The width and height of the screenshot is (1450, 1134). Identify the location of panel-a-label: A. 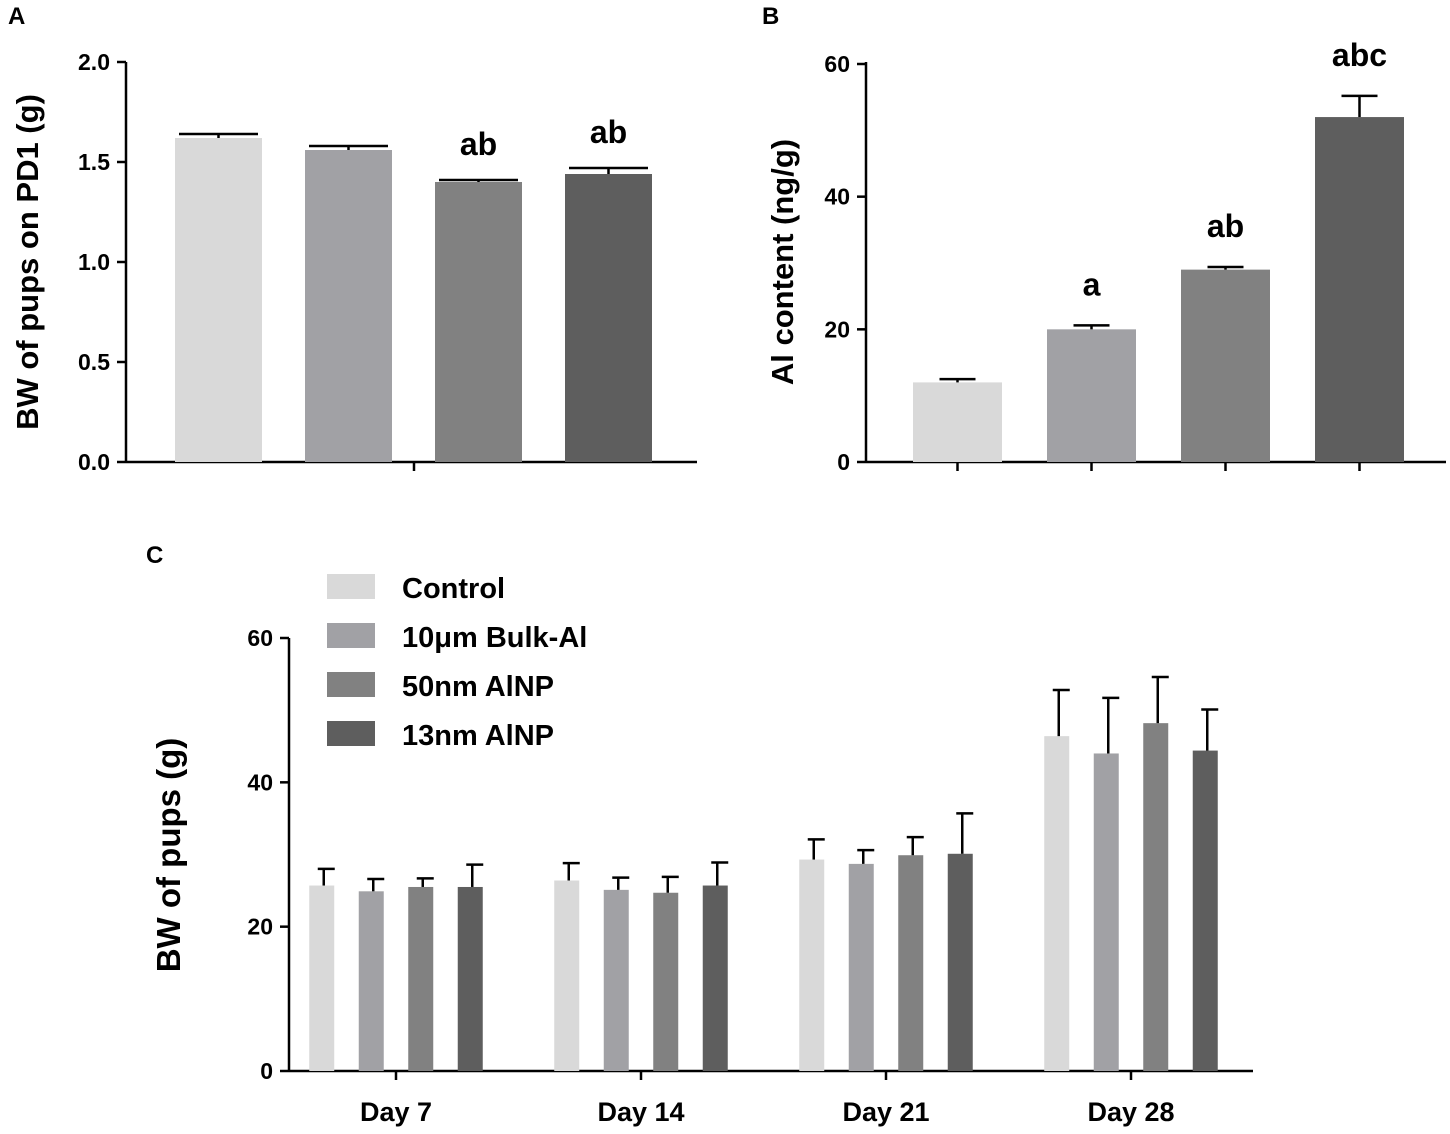
(16, 16).